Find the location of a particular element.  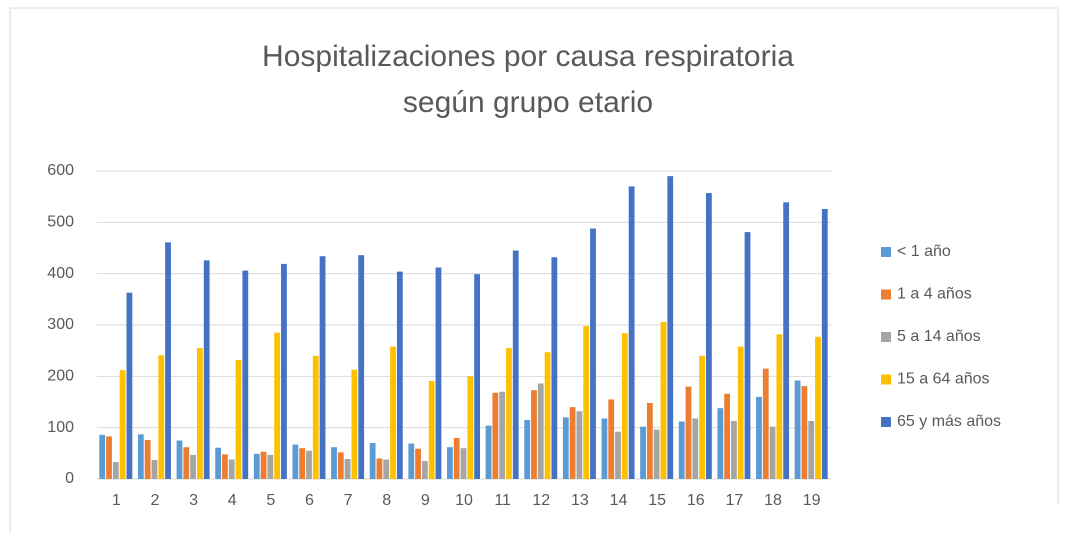

x-tick-label: 9 is located at coordinates (425, 500).